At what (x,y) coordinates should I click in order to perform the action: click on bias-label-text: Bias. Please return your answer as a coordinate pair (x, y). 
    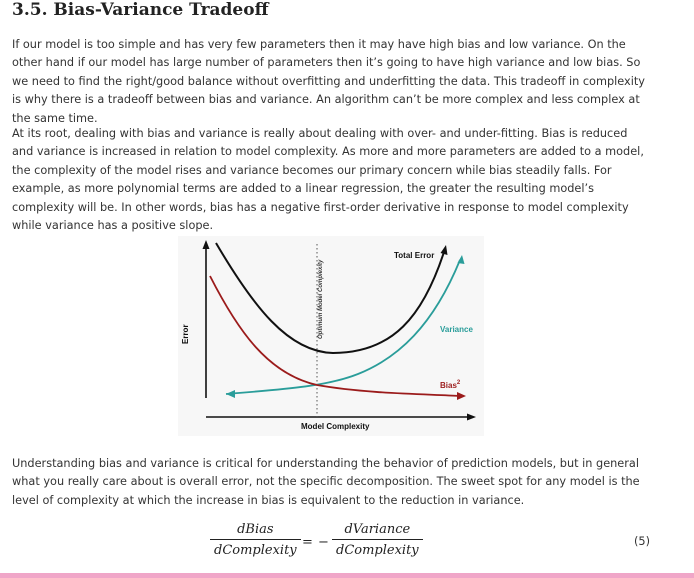
    Looking at the image, I should click on (448, 385).